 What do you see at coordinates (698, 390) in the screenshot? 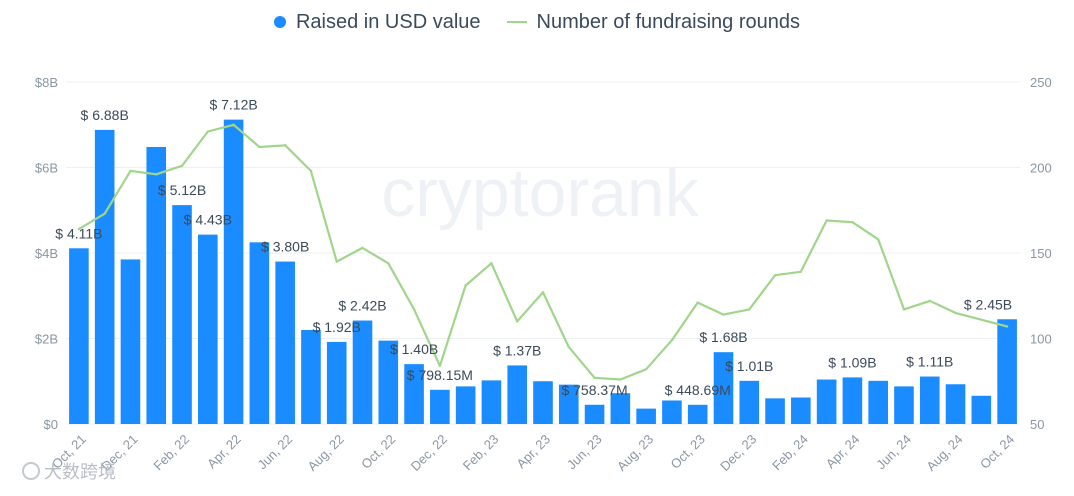
I see `data-label: $ 448.69M` at bounding box center [698, 390].